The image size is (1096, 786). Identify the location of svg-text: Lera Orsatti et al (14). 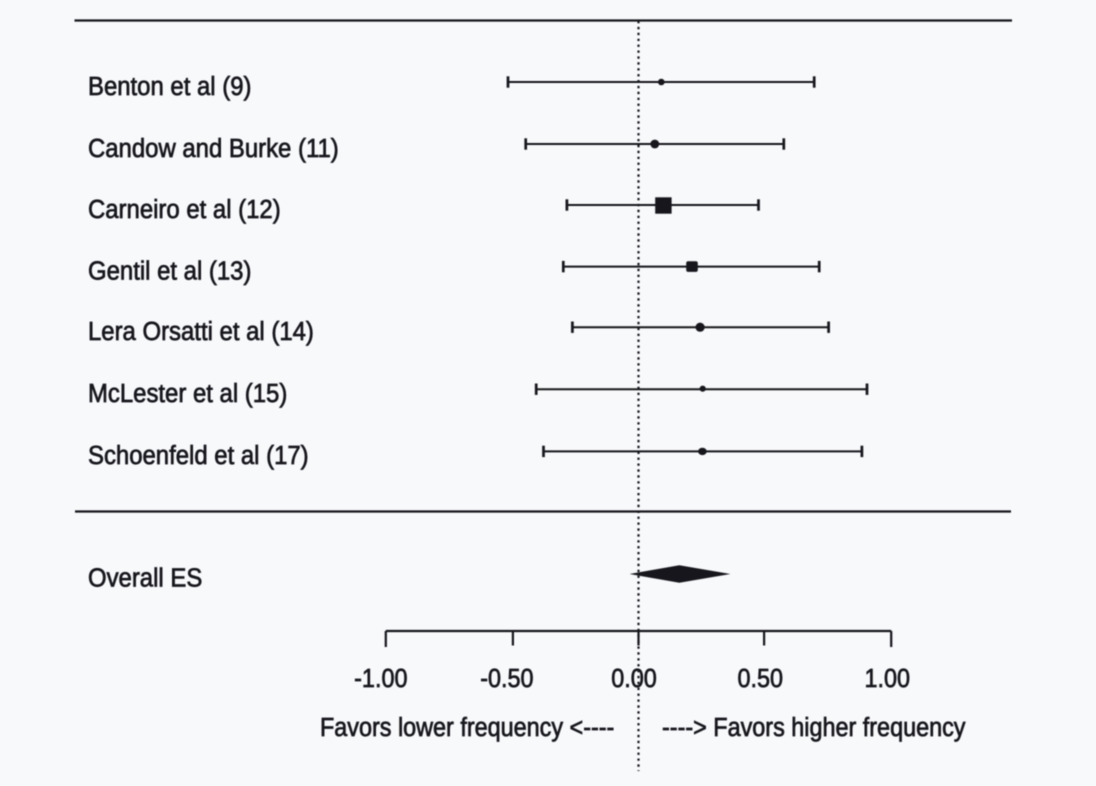
(201, 331).